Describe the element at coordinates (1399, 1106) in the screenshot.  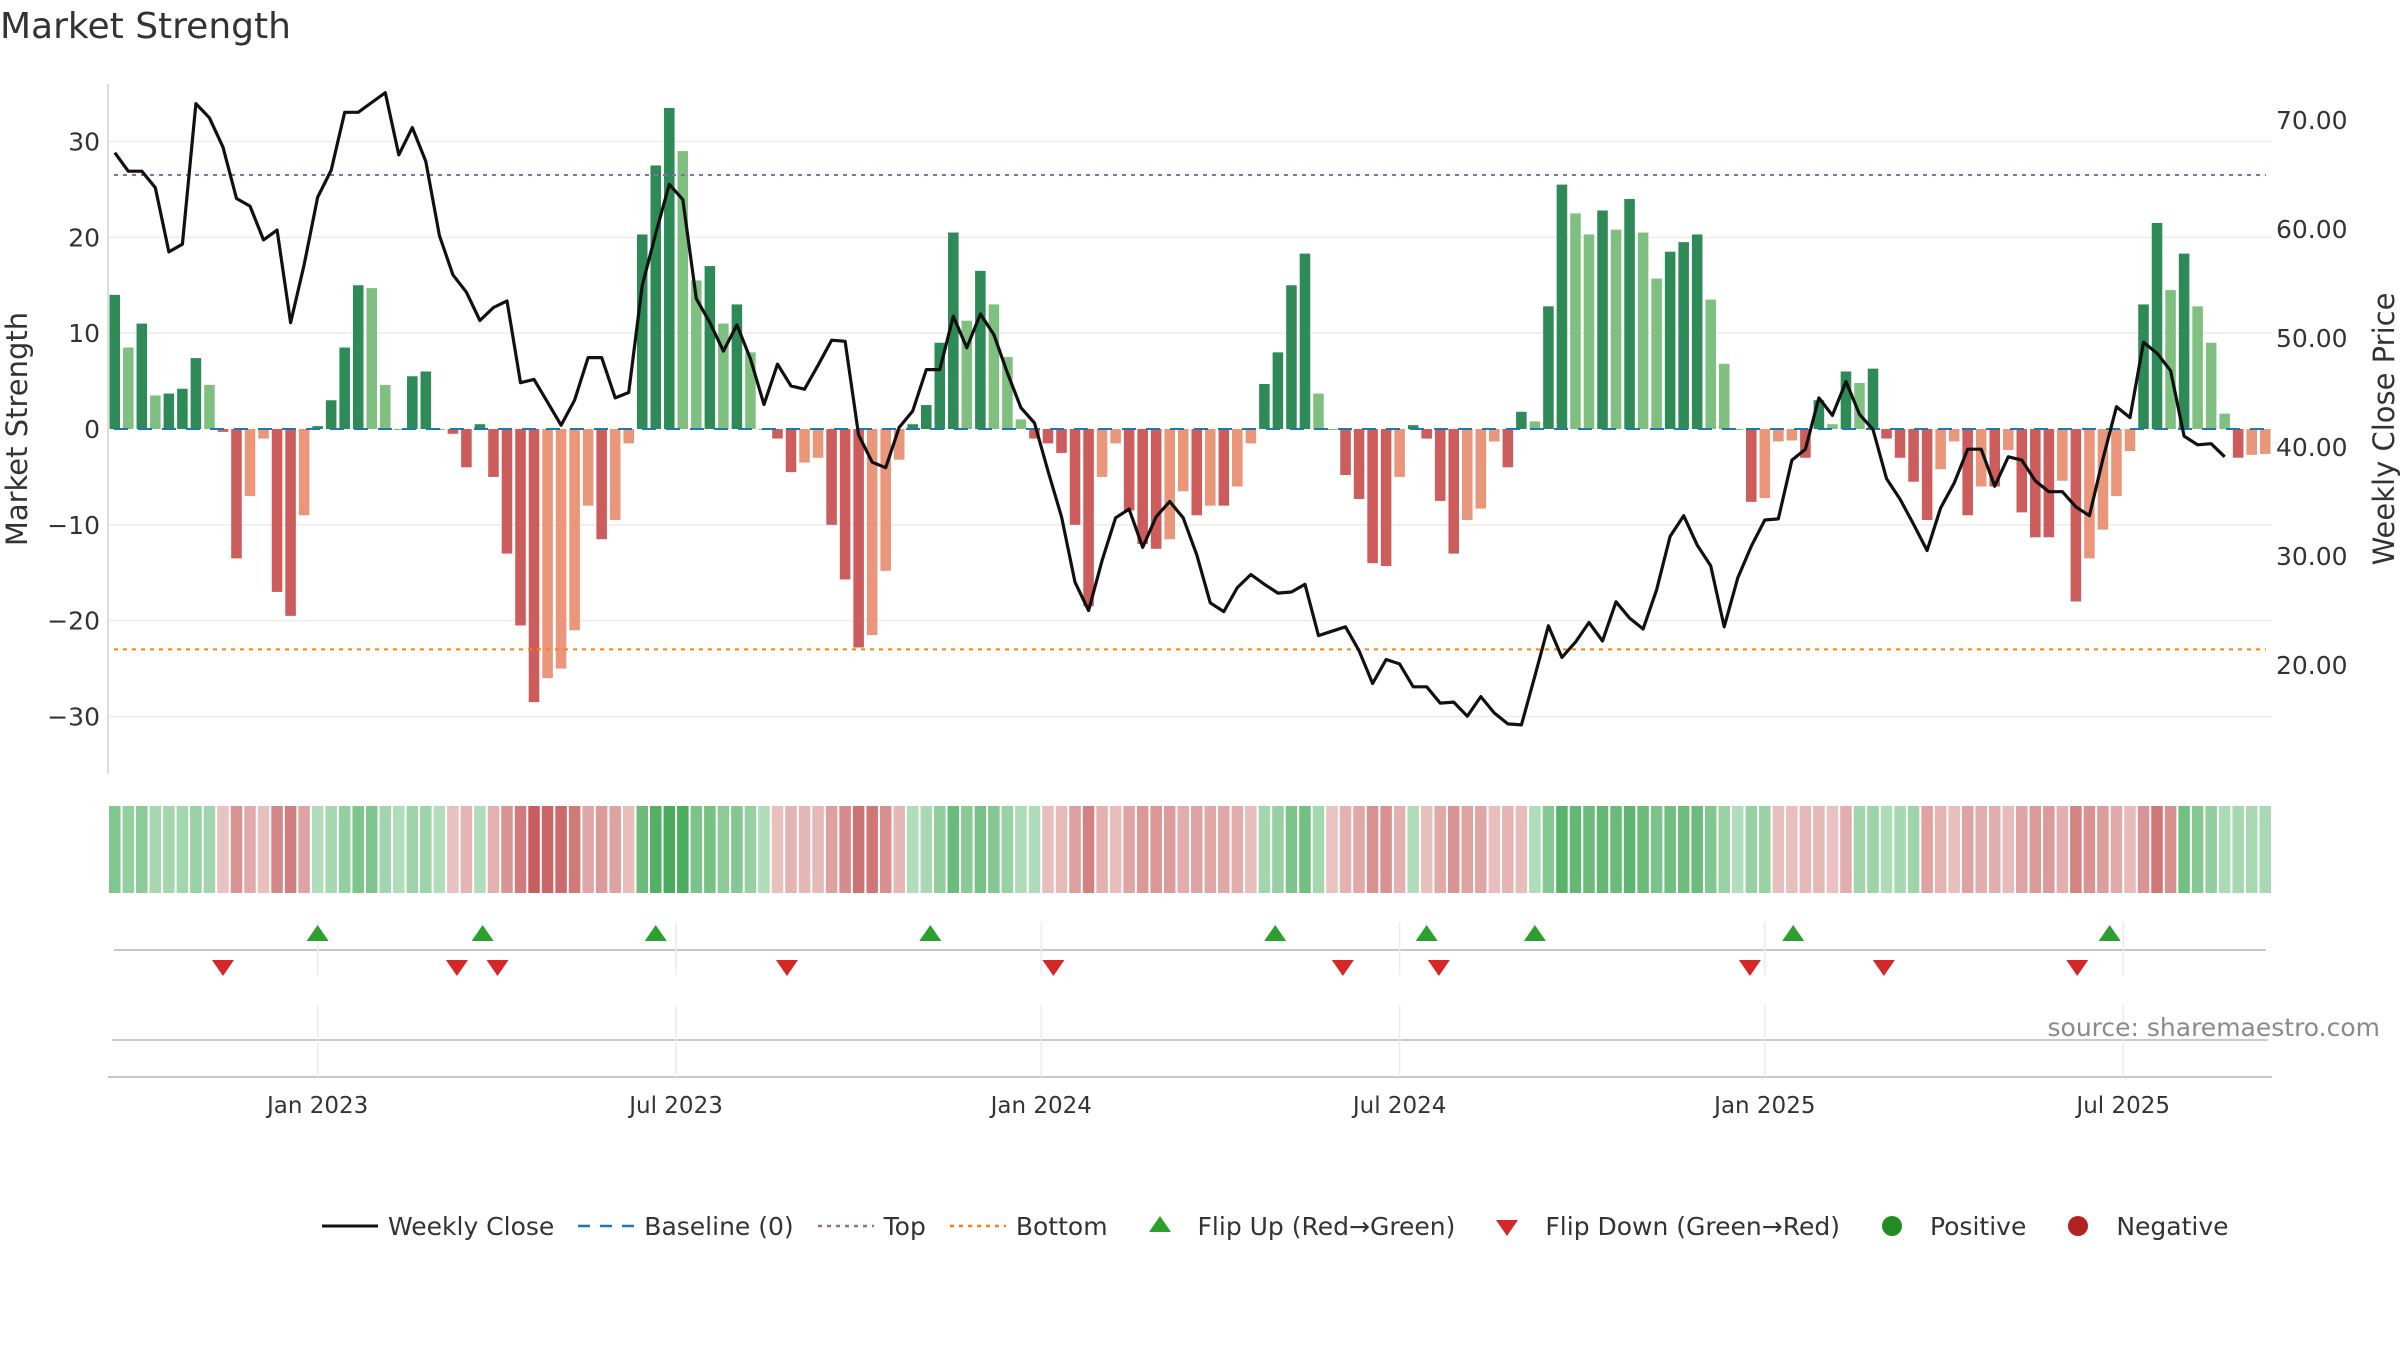
I see `x-tick-label: Jul 2024` at that location.